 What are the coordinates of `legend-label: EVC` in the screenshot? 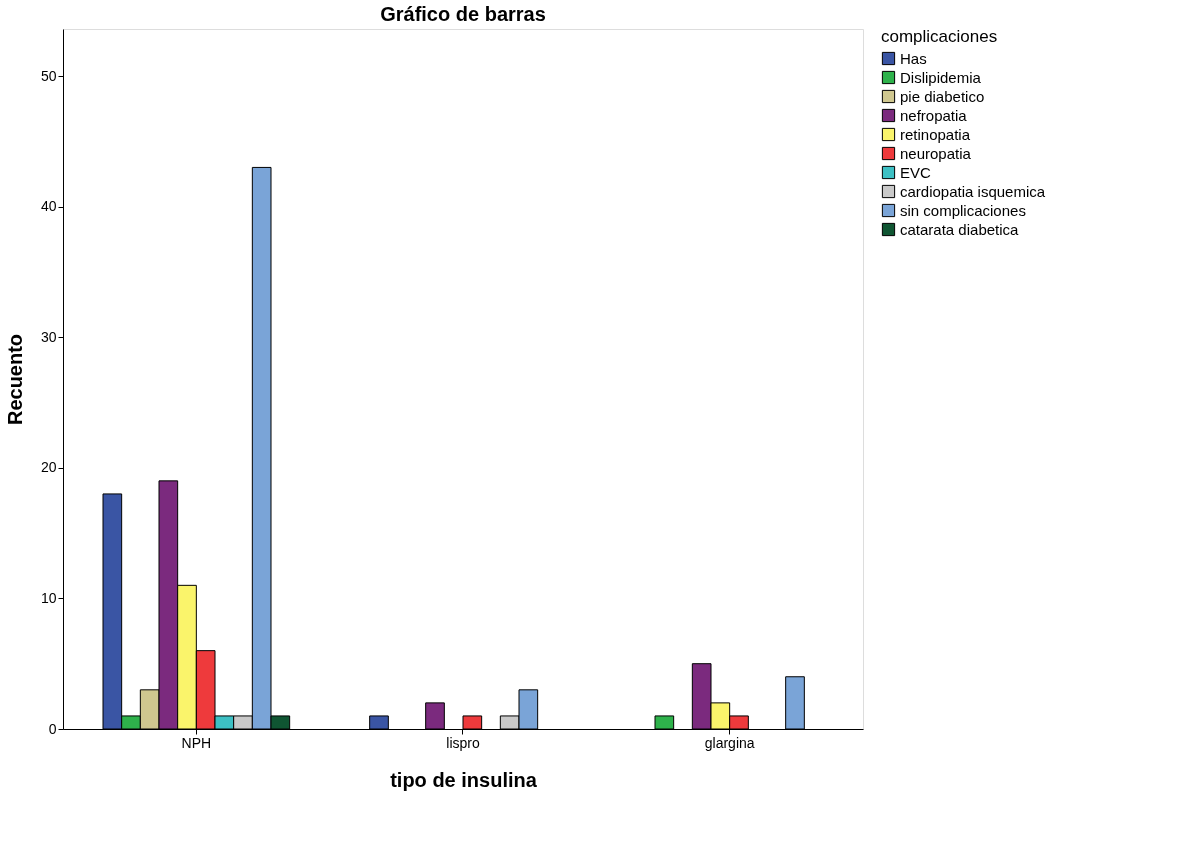 It's located at (916, 172).